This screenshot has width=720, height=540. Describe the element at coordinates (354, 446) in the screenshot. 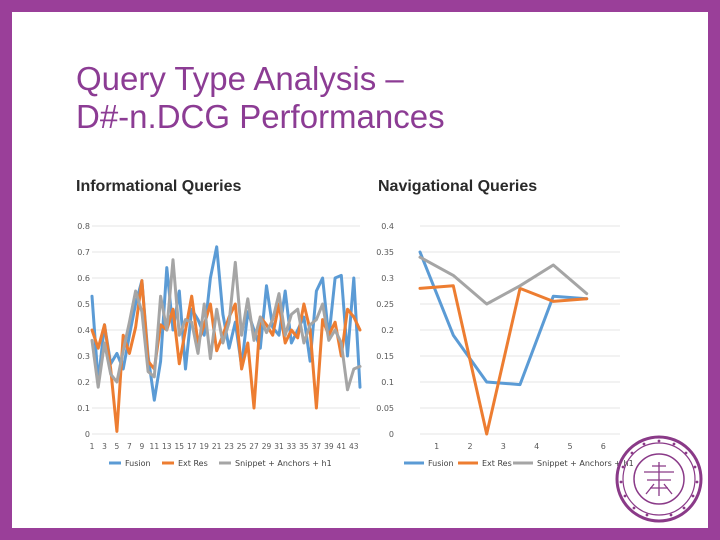

I see `info-x-tick-label: 43` at that location.